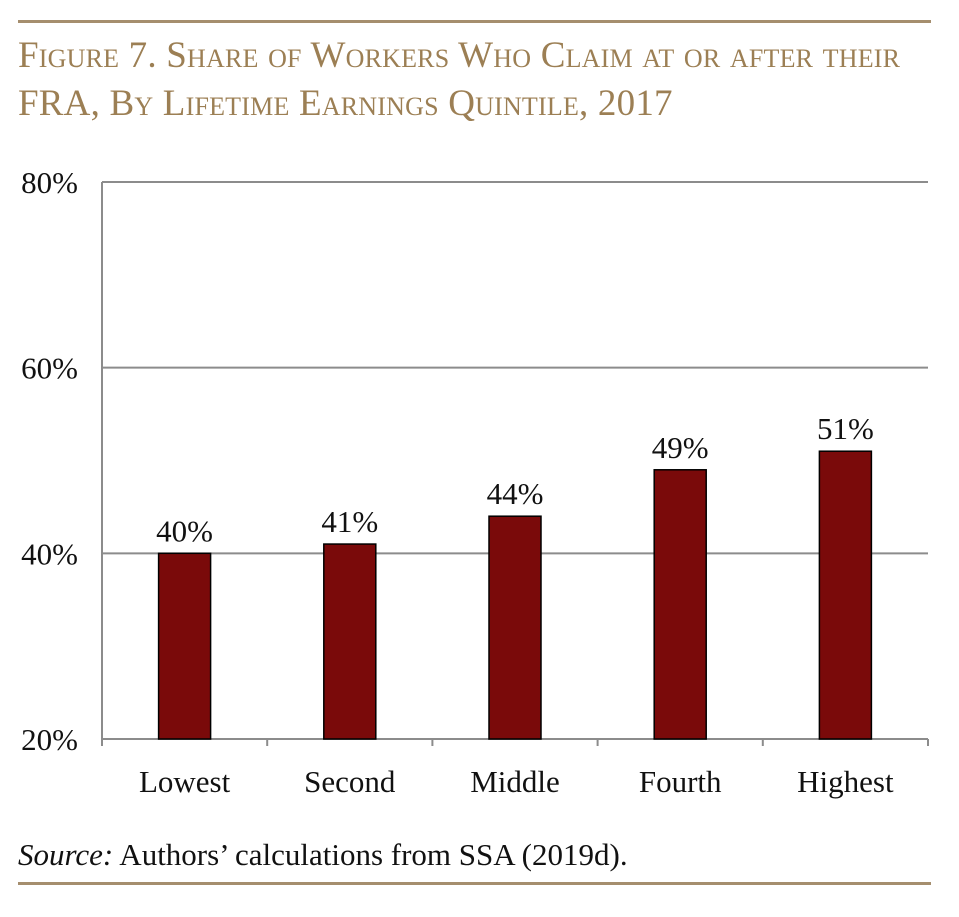 Image resolution: width=959 pixels, height=917 pixels. I want to click on source-text: Authors’ calculations from SSA (2019d)., so click(370, 854).